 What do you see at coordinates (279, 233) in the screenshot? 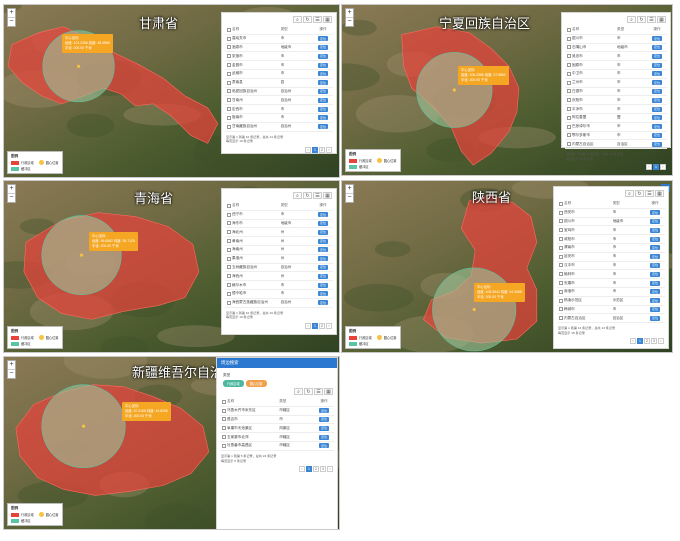
I see `table-row: 海北州 州 定位` at bounding box center [279, 233].